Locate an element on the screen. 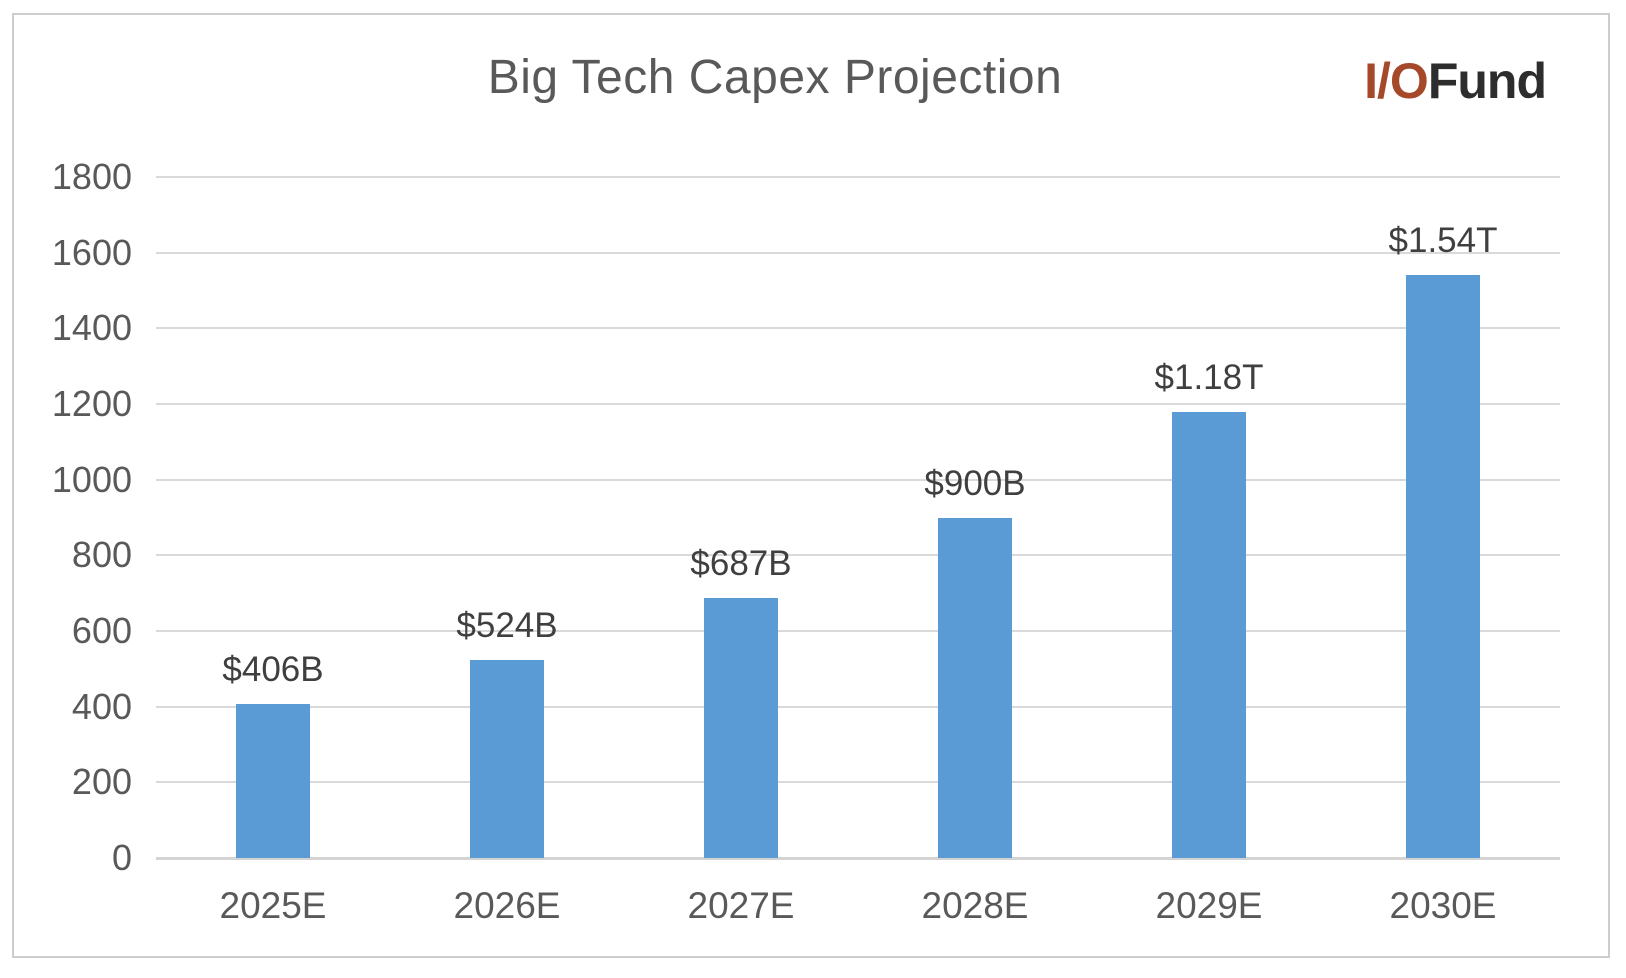 The width and height of the screenshot is (1626, 978). y-axis-tick-label: 1400 is located at coordinates (91, 328).